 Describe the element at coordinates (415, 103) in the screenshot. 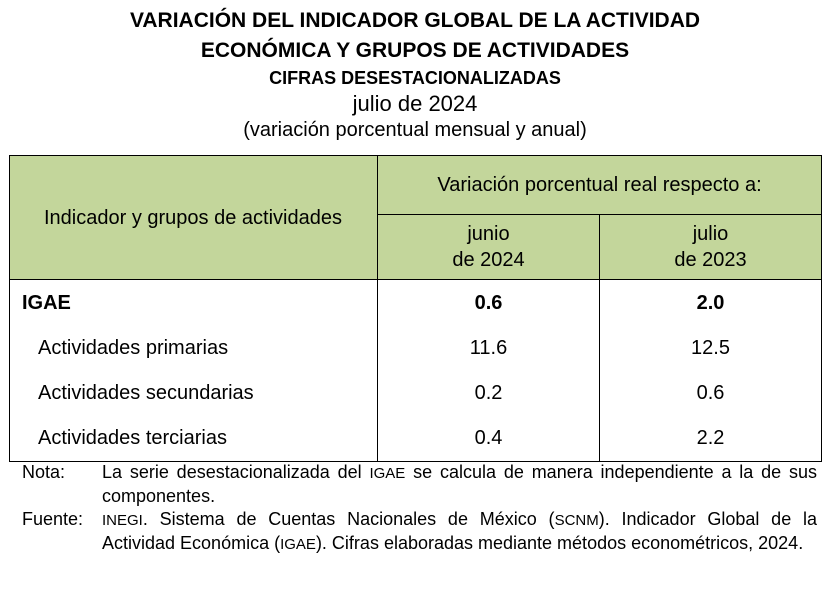

I see `period-line: julio de 2024` at that location.